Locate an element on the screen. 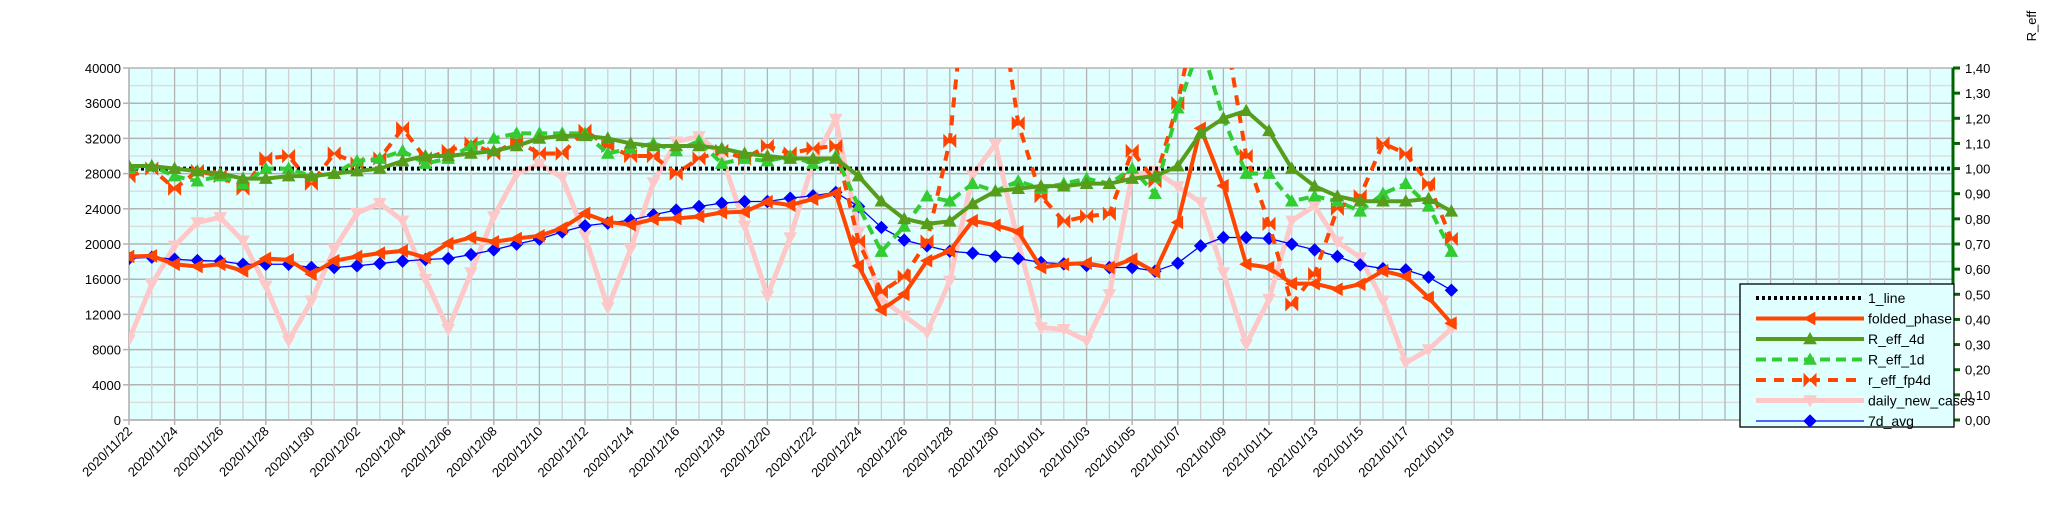 The width and height of the screenshot is (2048, 527). y2-axis-title: R_eff is located at coordinates (2031, 25).